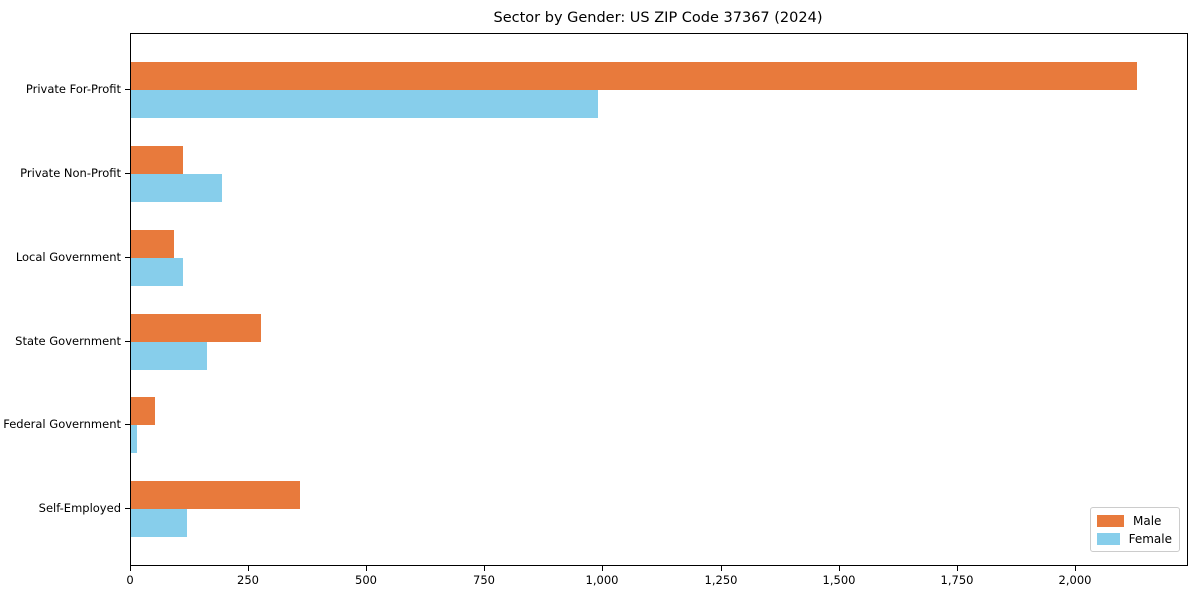  I want to click on category-label-private-for-profit: Private For-Profit, so click(73, 89).